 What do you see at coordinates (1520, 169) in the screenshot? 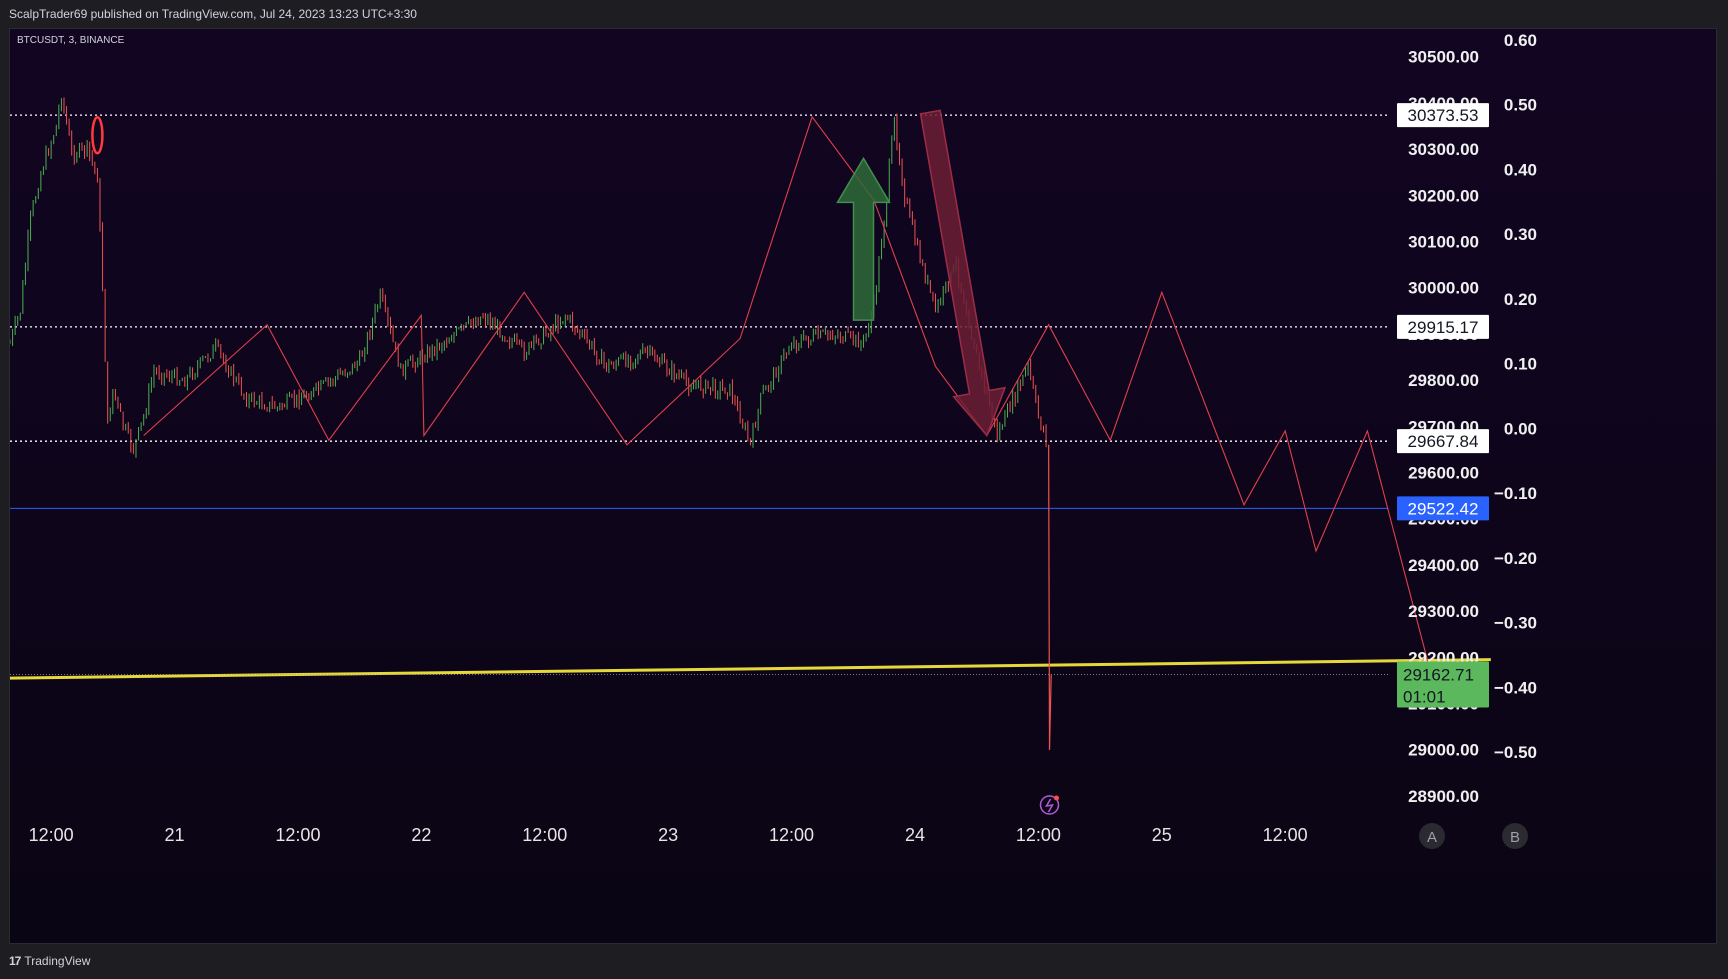
I see `right-axis-tick-label: 0.40` at bounding box center [1520, 169].